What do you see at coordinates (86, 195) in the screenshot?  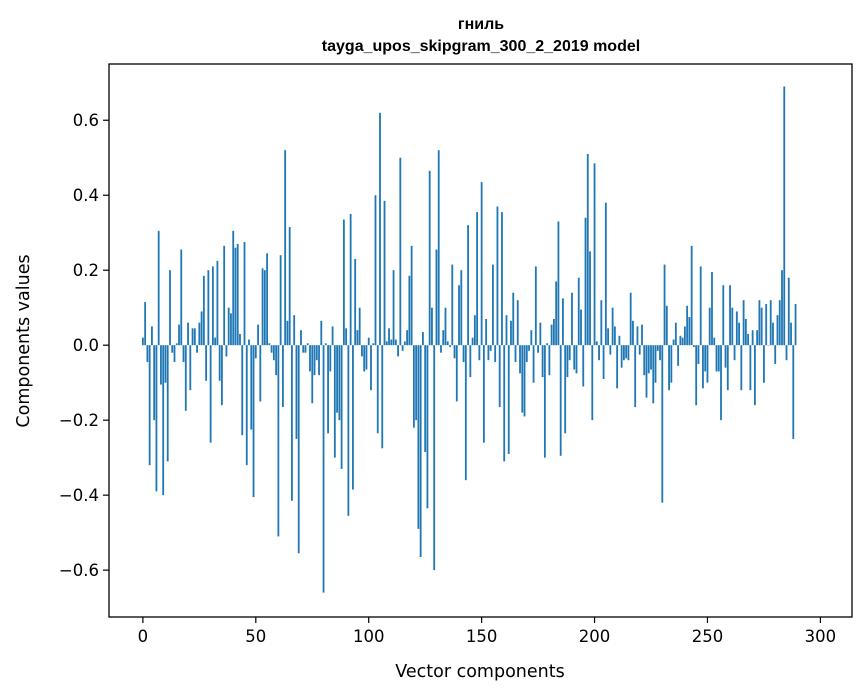 I see `y-tick-label: 0.4` at bounding box center [86, 195].